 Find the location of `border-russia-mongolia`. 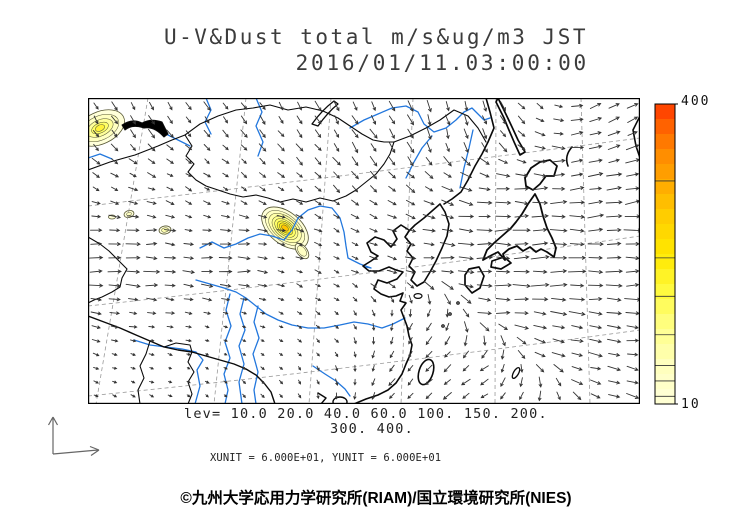

border-russia-mongolia is located at coordinates (241, 137).